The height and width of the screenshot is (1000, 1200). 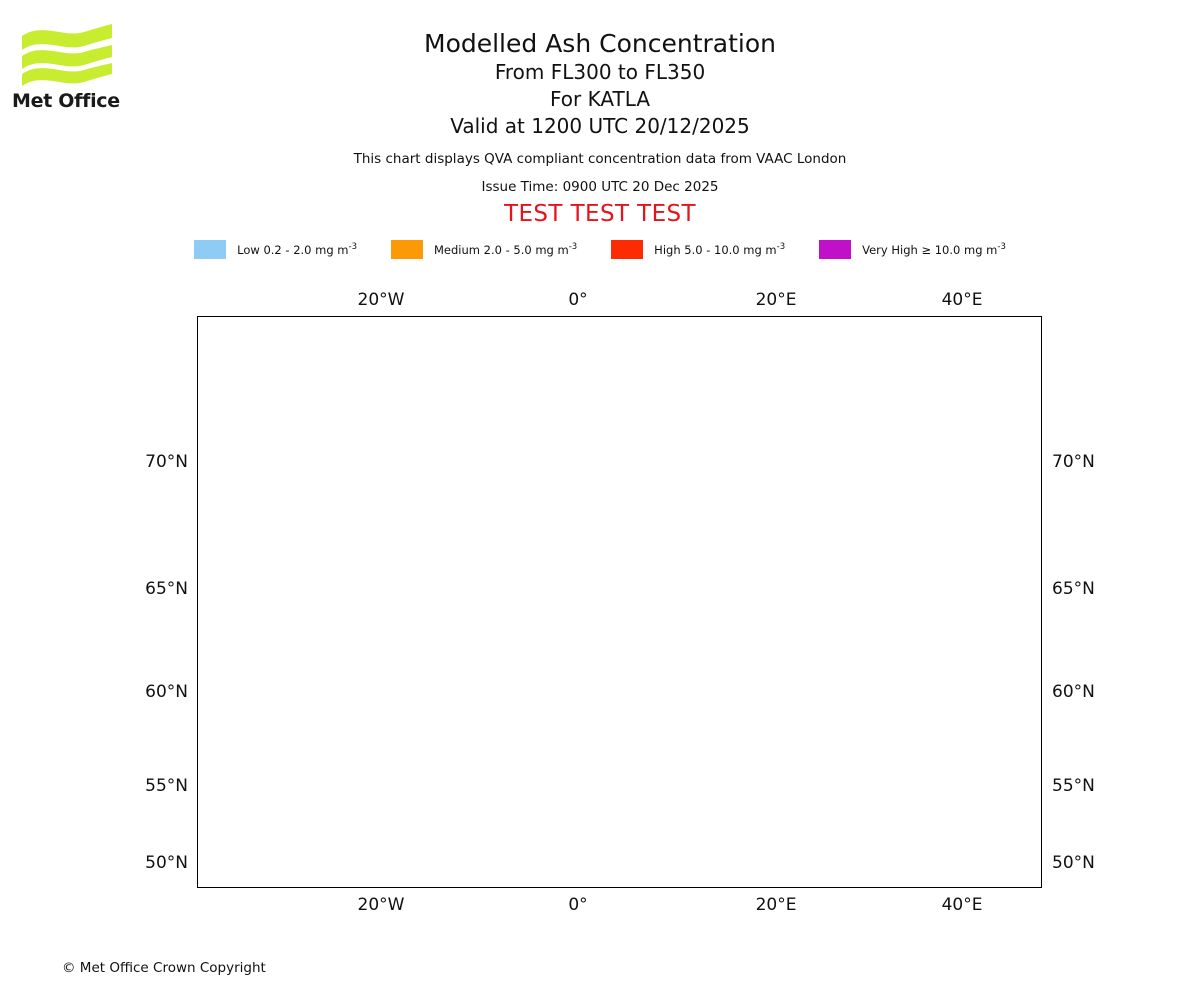 I want to click on lon-label-top-1: 0°, so click(x=578, y=300).